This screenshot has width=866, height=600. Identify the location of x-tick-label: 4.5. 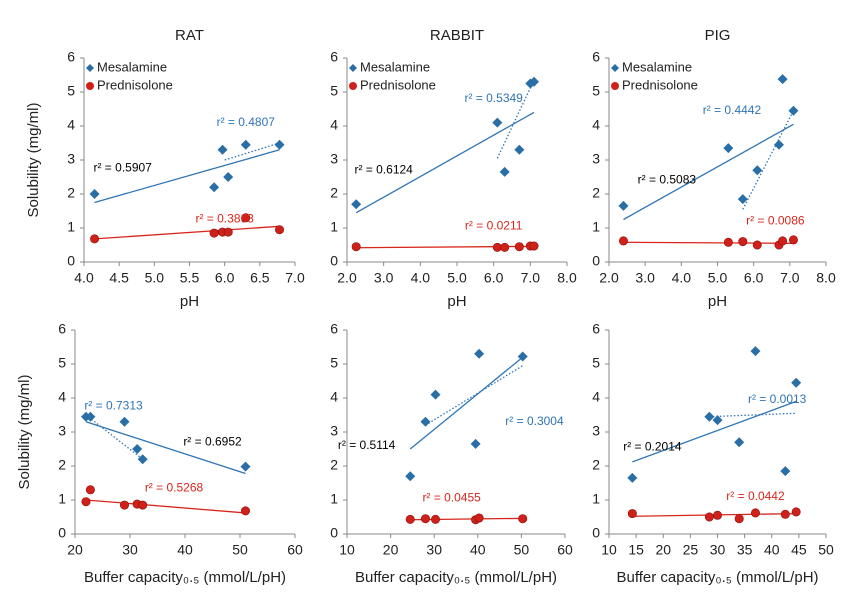
(119, 278).